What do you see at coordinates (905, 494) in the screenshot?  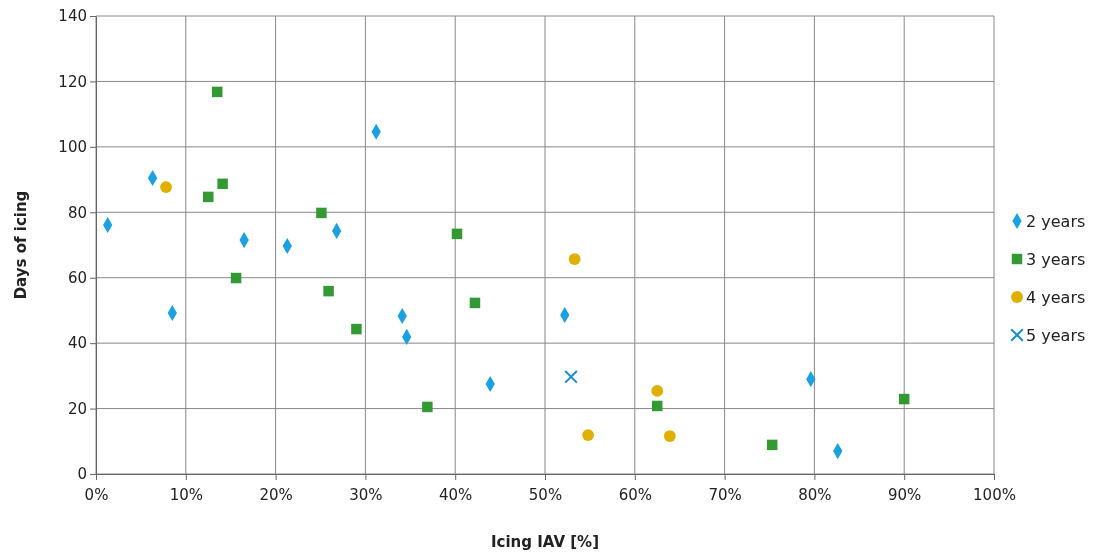 I see `x-tick-label: 90%` at bounding box center [905, 494].